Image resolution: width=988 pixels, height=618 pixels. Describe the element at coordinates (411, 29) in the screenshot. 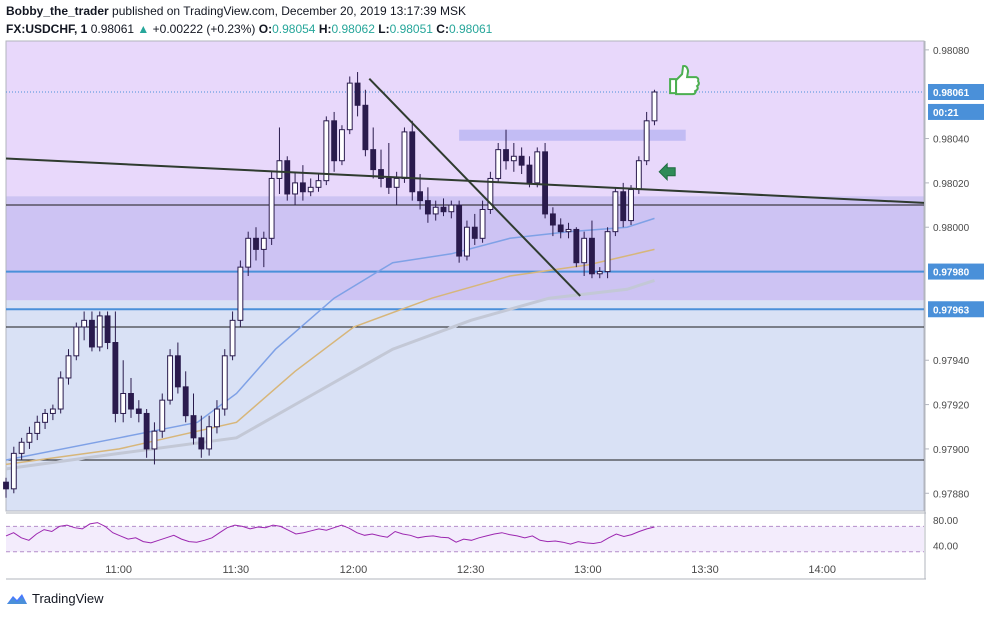

I see `low-value: 0.98051` at that location.